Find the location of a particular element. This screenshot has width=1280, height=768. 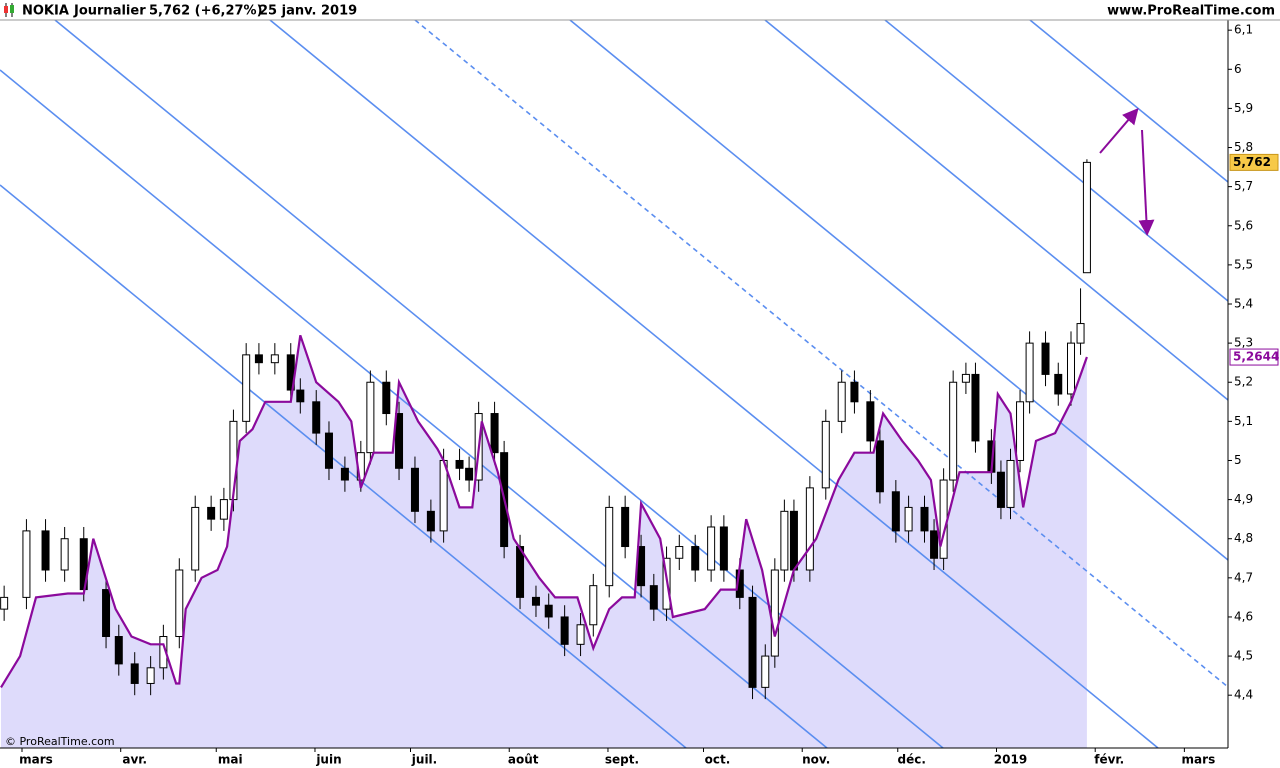

y-tick-label: 5,3 is located at coordinates (1243, 343).